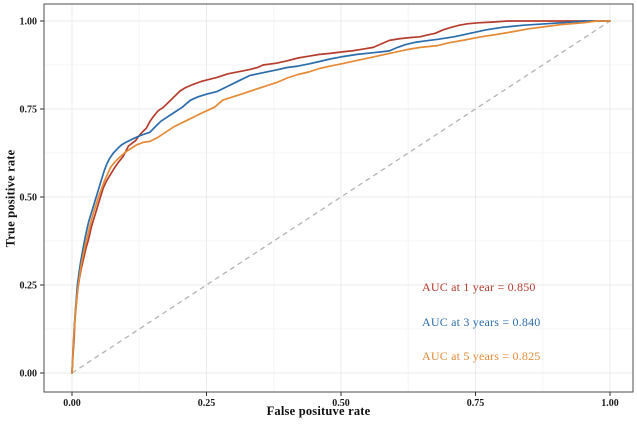 This screenshot has height=428, width=637. I want to click on y-tick-label: 0.00, so click(29, 374).